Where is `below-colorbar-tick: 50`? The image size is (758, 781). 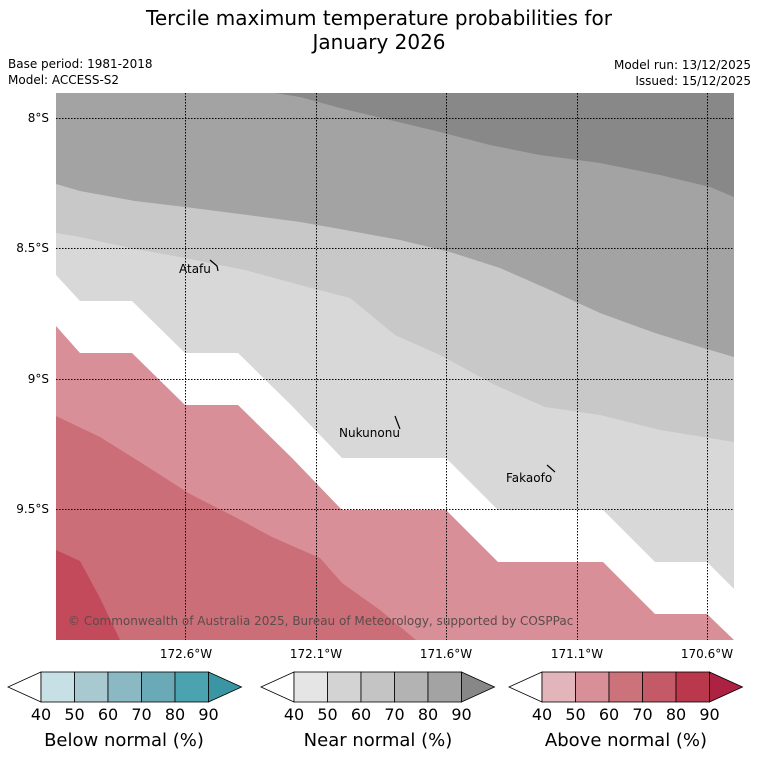 below-colorbar-tick: 50 is located at coordinates (74, 714).